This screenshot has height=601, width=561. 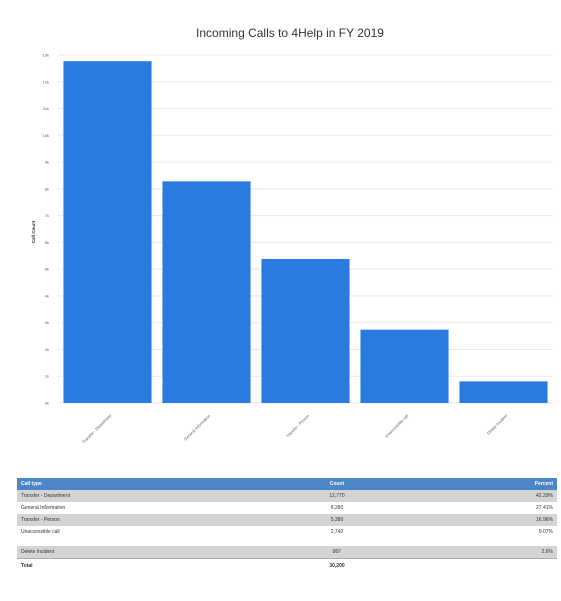 What do you see at coordinates (122, 484) in the screenshot?
I see `header-call-type: Call type` at bounding box center [122, 484].